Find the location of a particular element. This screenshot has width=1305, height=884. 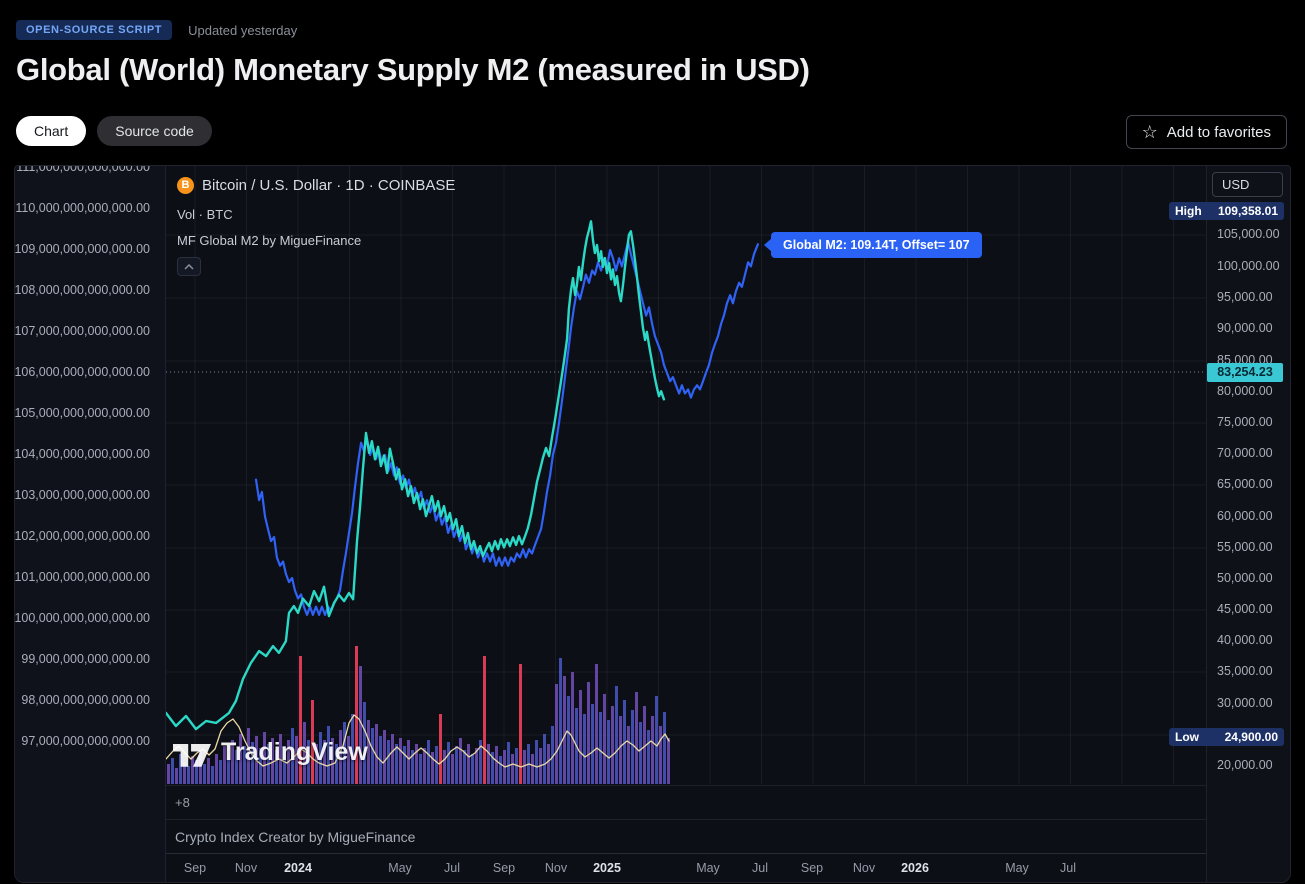

left-axis-tick: 98,000,000,000,000.00 is located at coordinates (85, 700).